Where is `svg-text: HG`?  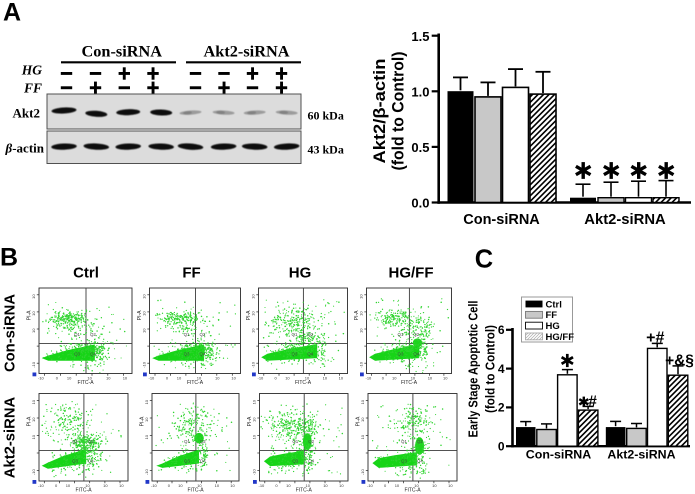
svg-text: HG is located at coordinates (300, 273).